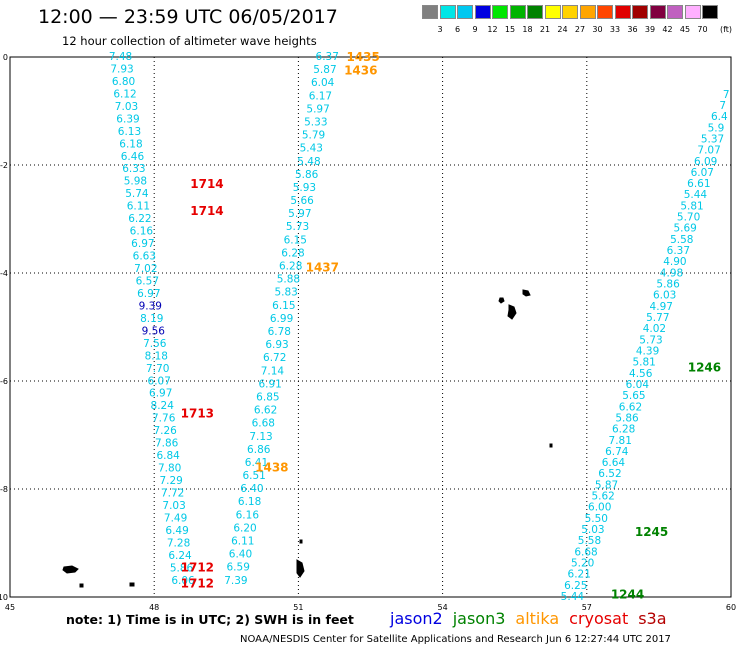  I want to click on pass-time-label: 1713, so click(197, 413).